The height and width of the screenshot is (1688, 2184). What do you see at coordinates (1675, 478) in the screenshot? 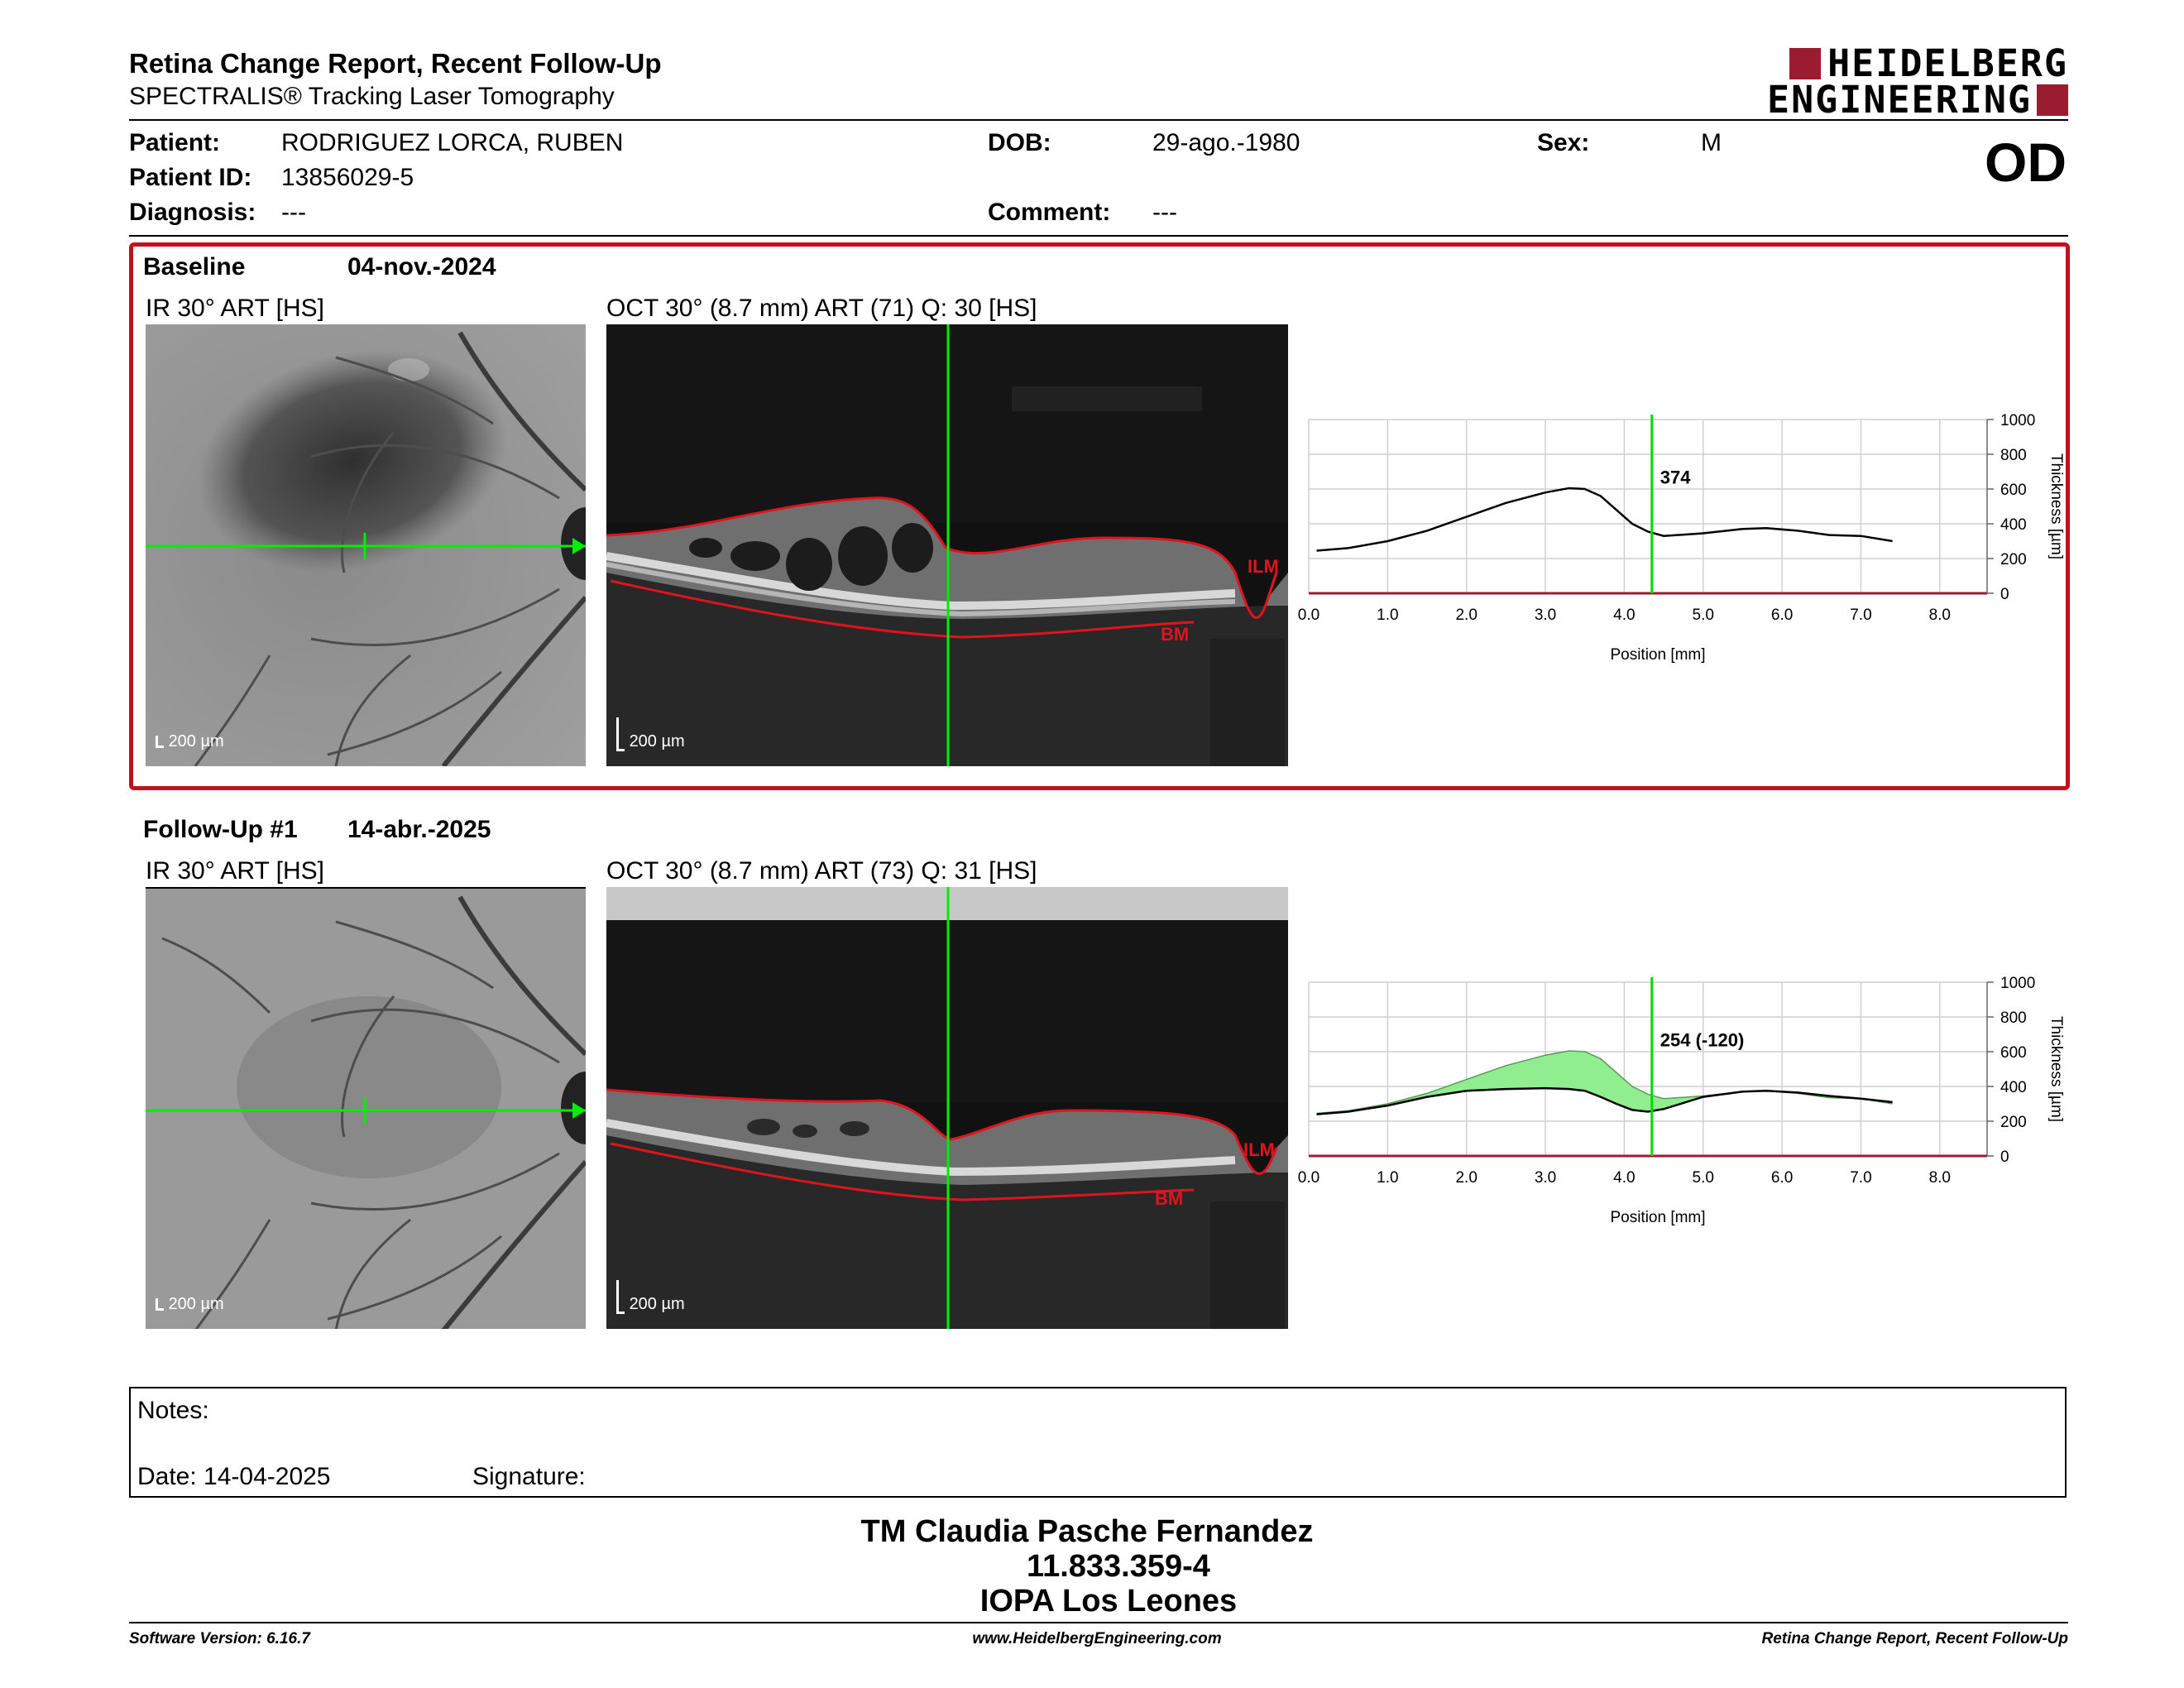
I see `marker-value-label: 374` at bounding box center [1675, 478].